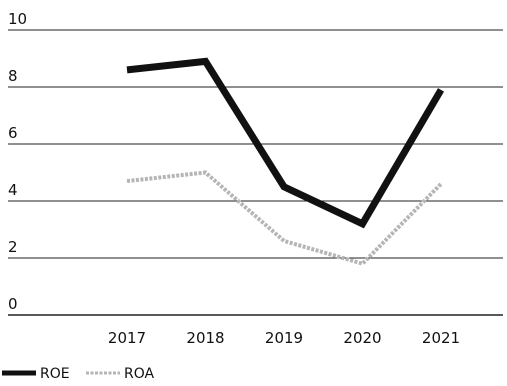 This screenshot has height=386, width=507. I want to click on x-tick-label: 2019, so click(284, 338).